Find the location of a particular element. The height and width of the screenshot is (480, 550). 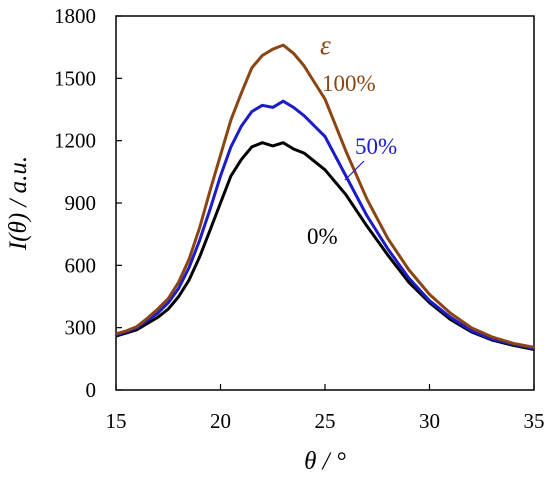

series-label-50-leader is located at coordinates (354, 170).